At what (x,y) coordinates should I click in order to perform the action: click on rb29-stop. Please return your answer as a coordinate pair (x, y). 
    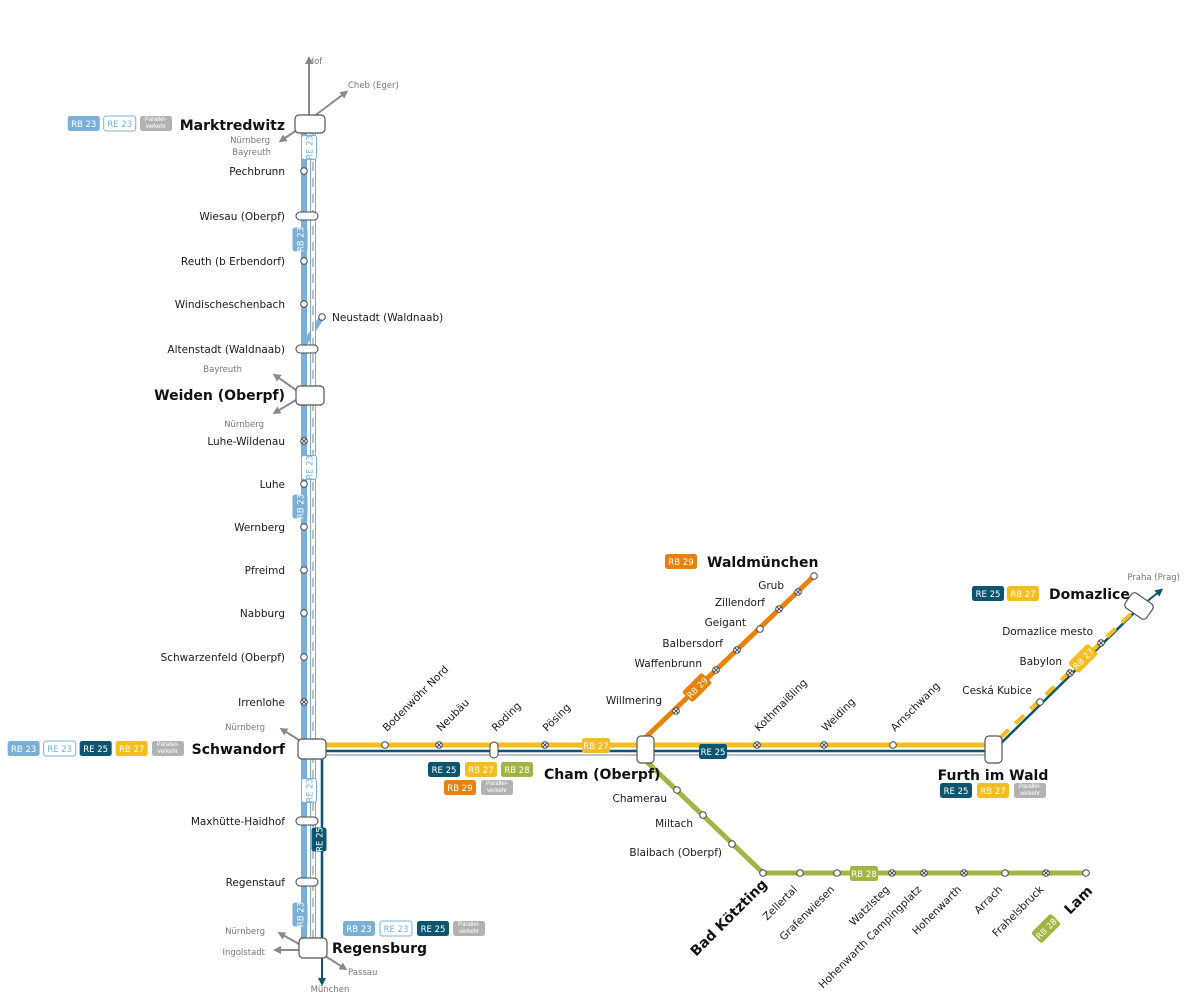
    Looking at the image, I should click on (760, 629).